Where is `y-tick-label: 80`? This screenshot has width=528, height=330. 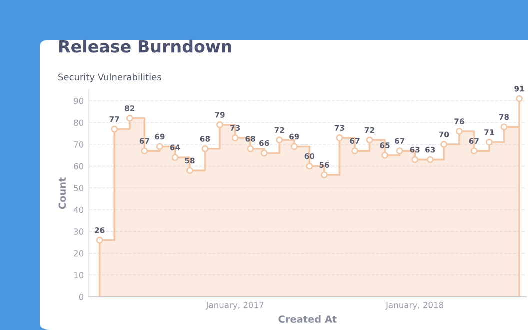 y-tick-label: 80 is located at coordinates (79, 123).